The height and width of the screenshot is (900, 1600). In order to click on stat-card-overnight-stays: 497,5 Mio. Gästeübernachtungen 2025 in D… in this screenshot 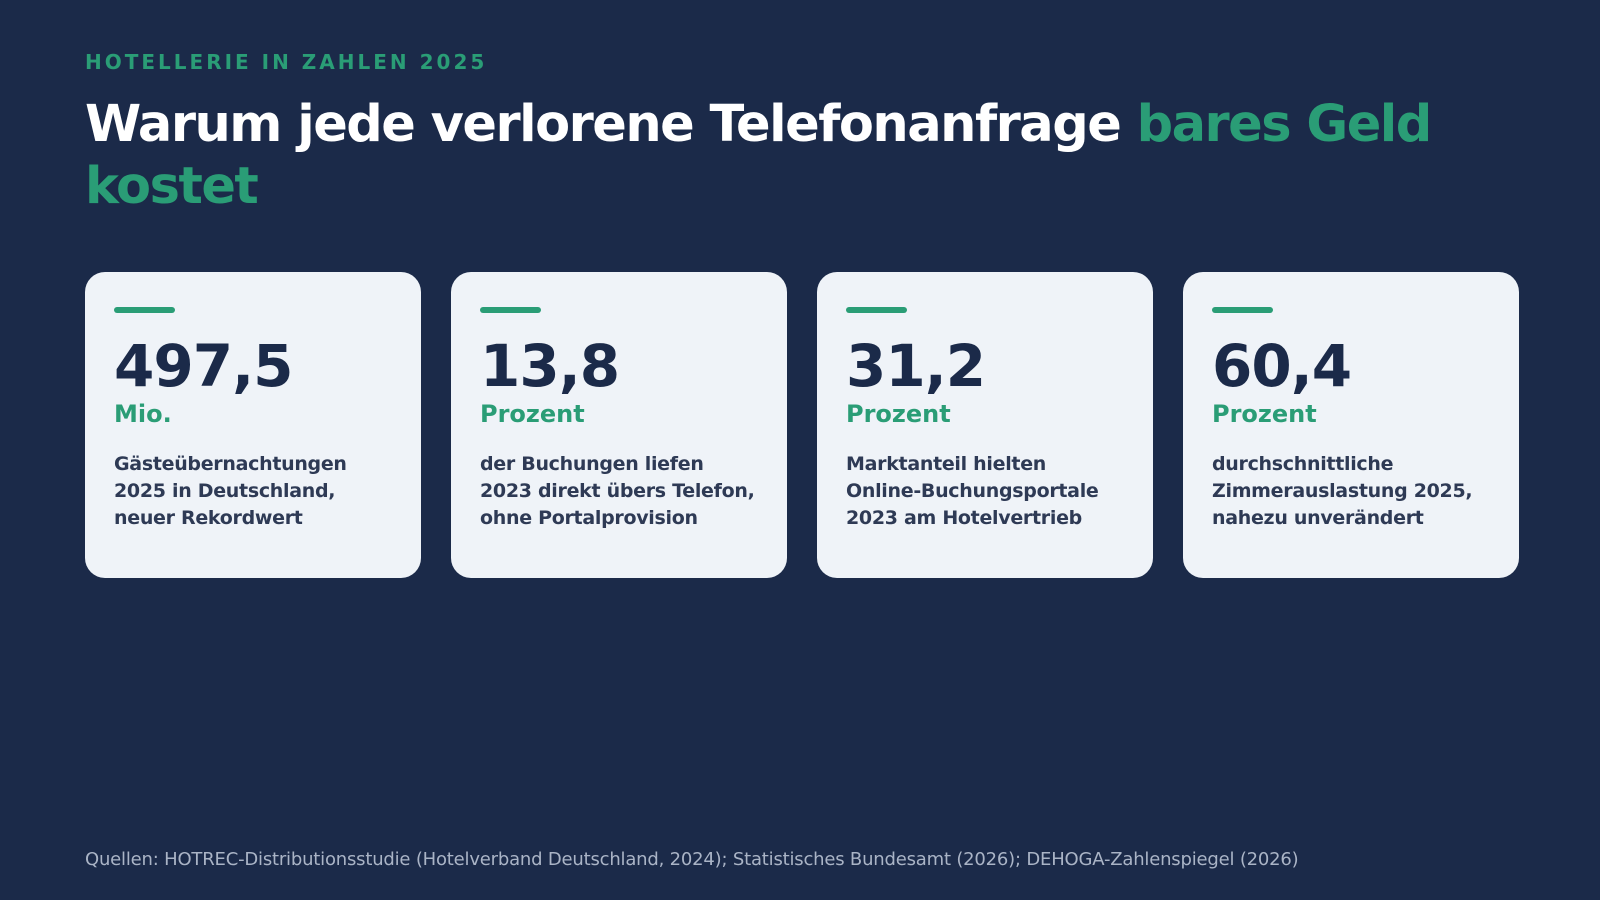, I will do `click(253, 425)`.